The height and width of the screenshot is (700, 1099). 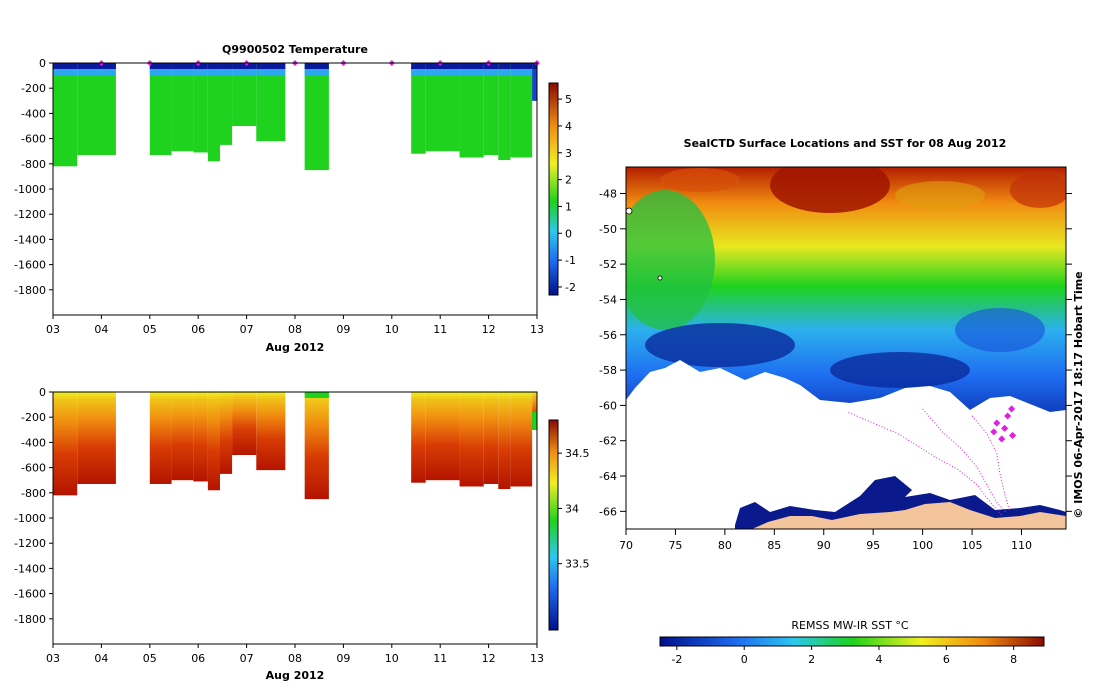 What do you see at coordinates (608, 441) in the screenshot?
I see `lat-tick-label: -62` at bounding box center [608, 441].